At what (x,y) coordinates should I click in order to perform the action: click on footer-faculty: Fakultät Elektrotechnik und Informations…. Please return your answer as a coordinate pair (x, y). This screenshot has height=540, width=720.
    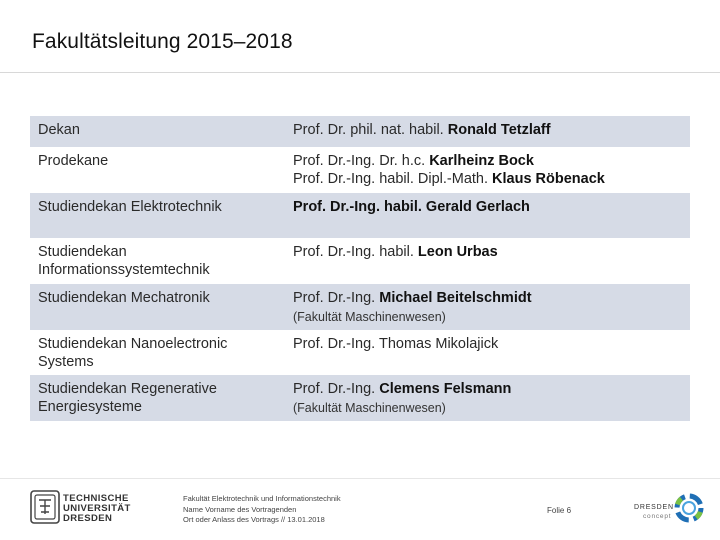
    Looking at the image, I should click on (262, 498).